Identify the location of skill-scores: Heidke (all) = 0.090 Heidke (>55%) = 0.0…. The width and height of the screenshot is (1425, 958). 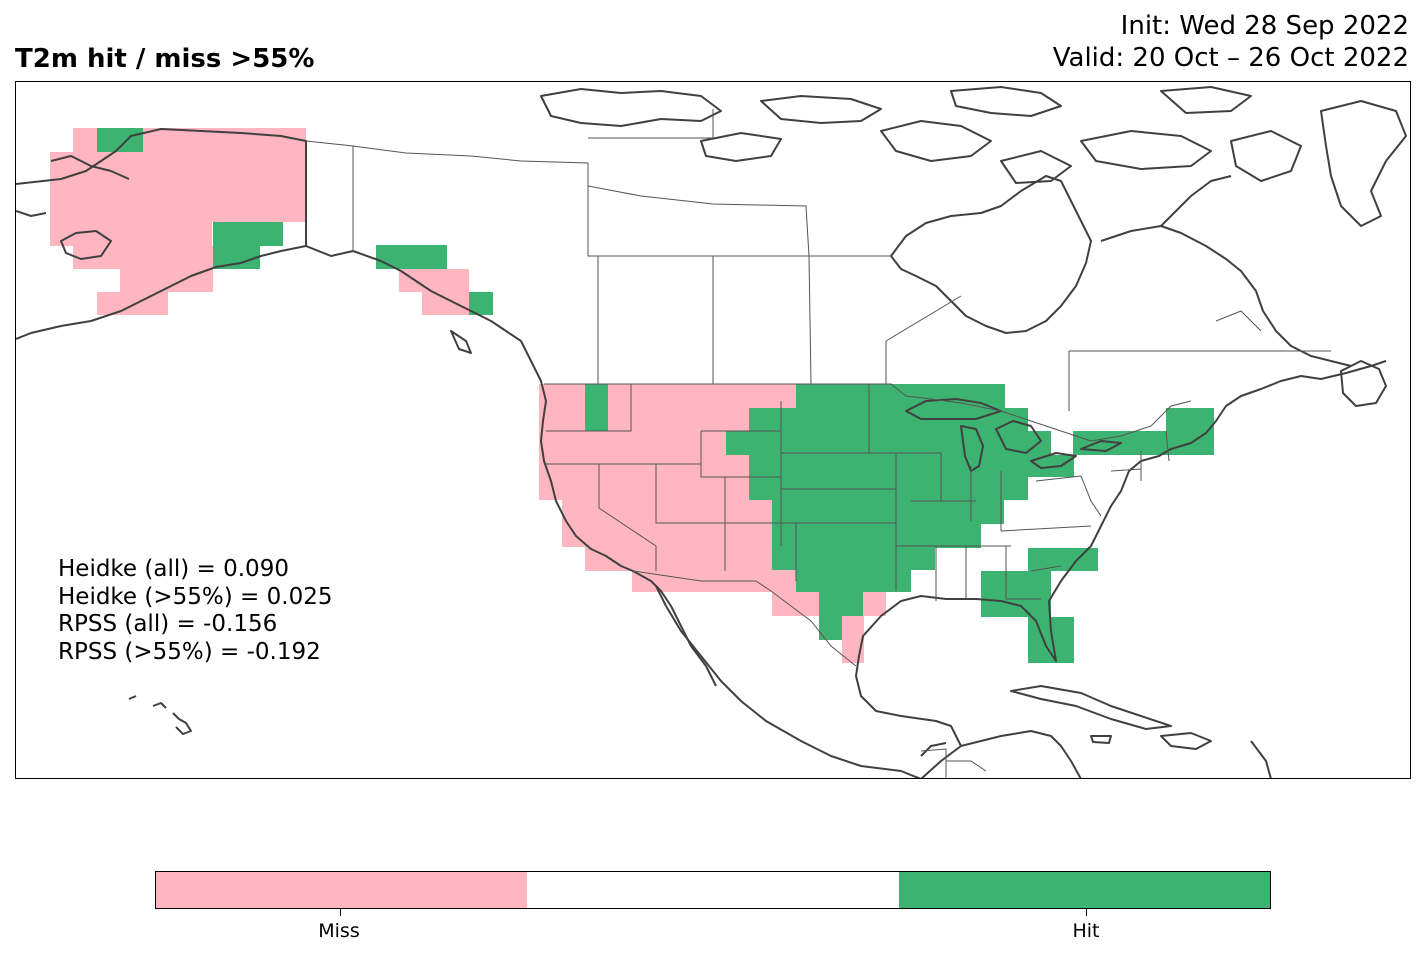
(195, 611).